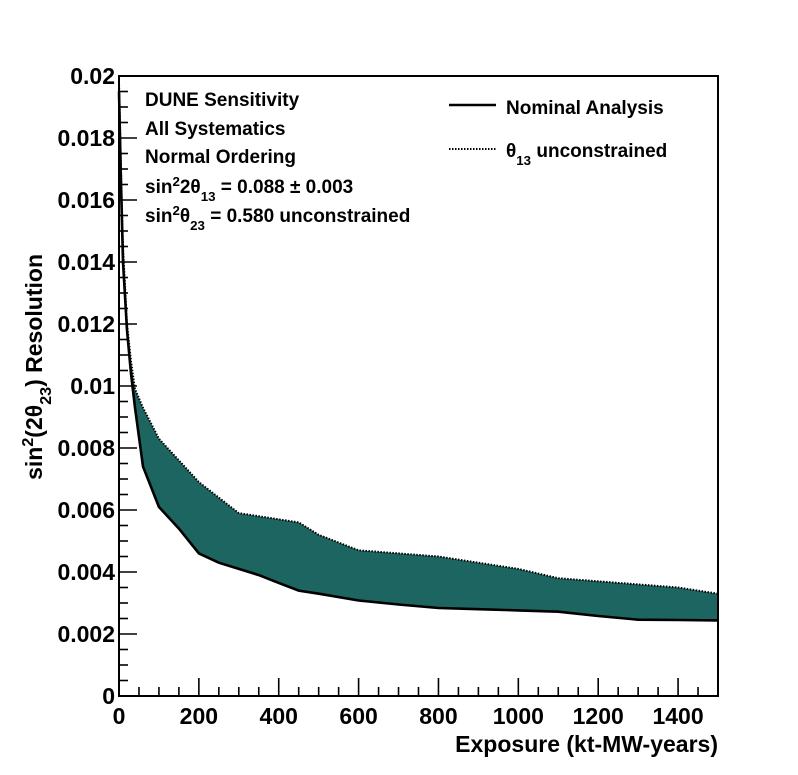  What do you see at coordinates (108, 696) in the screenshot?
I see `y-tick-label: 0` at bounding box center [108, 696].